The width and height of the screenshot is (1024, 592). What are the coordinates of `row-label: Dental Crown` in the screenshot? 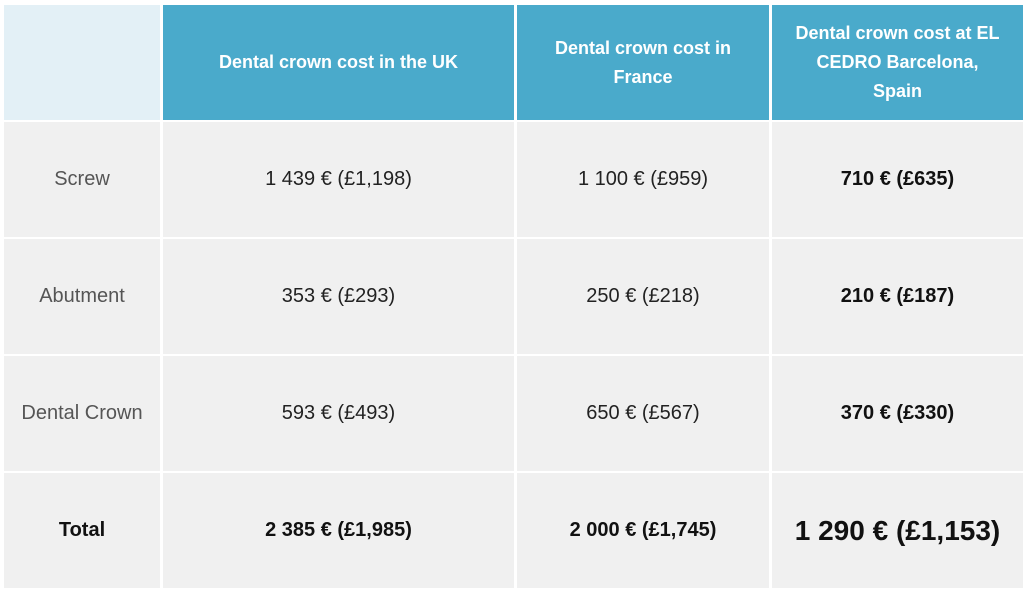 It's located at (82, 413).